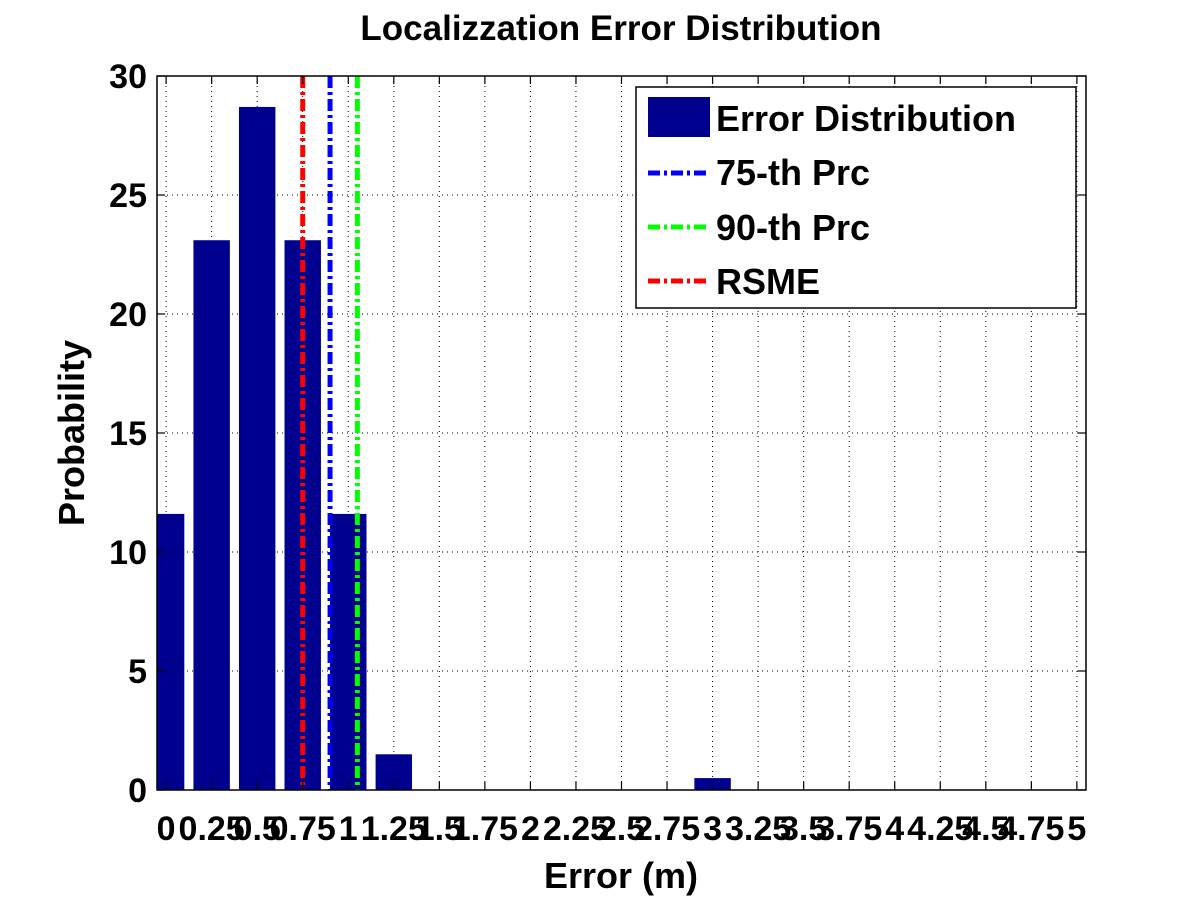  What do you see at coordinates (576, 829) in the screenshot?
I see `x-tick-label: 2.25` at bounding box center [576, 829].